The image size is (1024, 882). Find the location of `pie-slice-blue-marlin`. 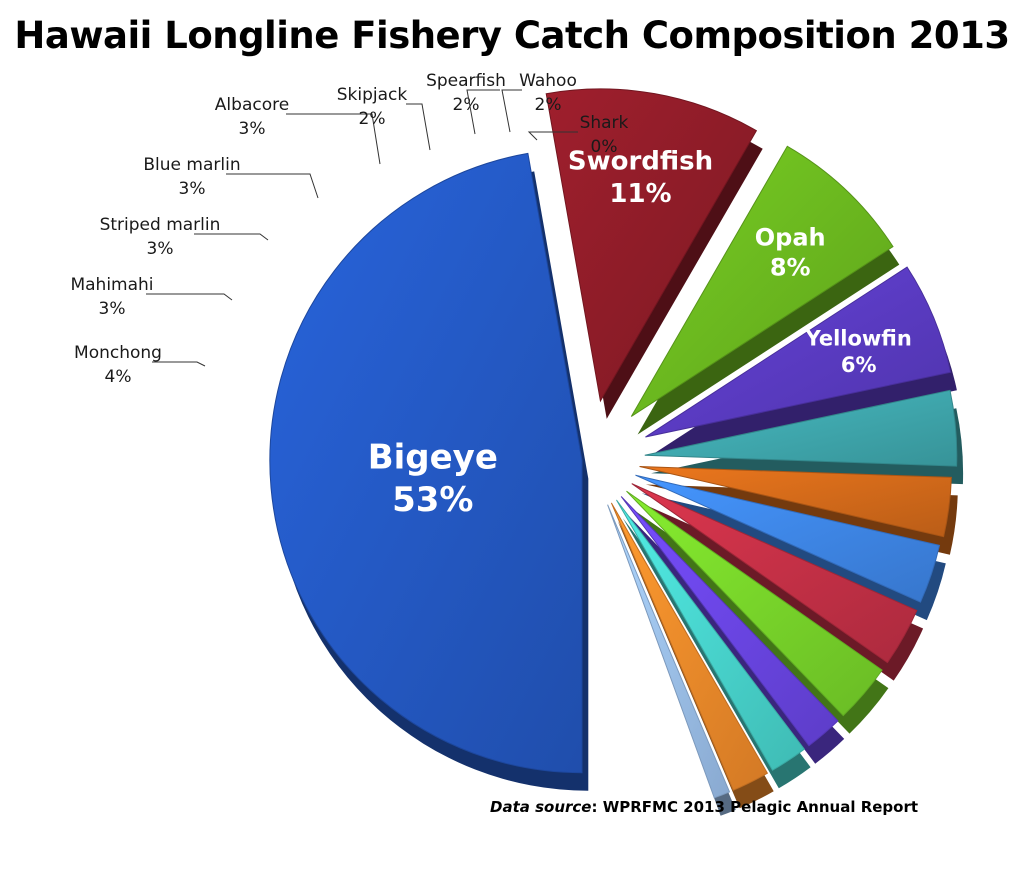

pie-slice-blue-marlin is located at coordinates (774, 573).